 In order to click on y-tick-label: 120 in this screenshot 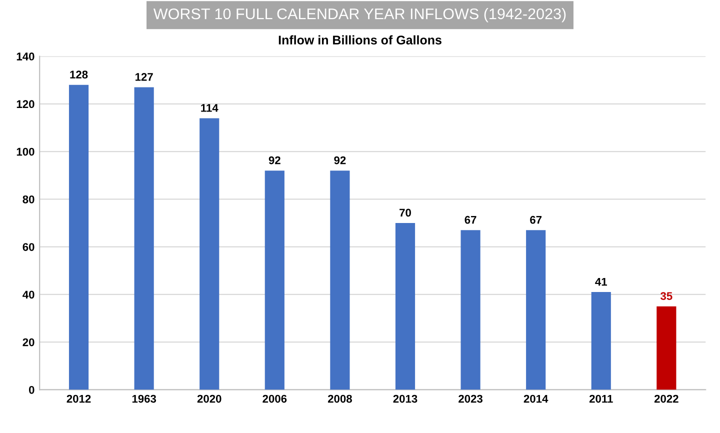, I will do `click(25, 104)`.